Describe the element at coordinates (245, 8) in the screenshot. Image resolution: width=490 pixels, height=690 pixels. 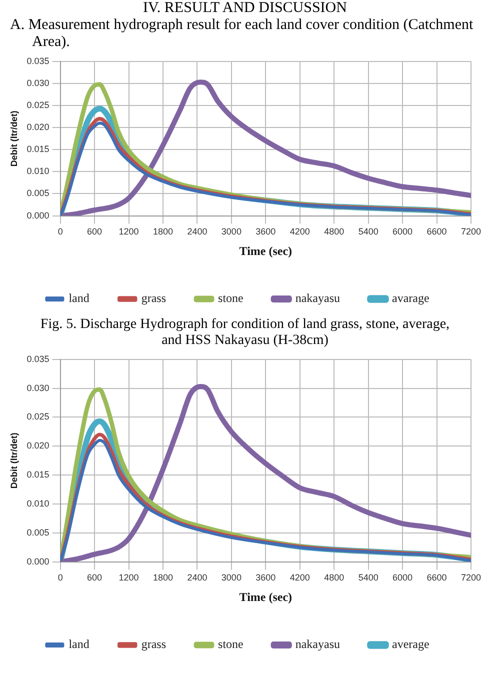
I see `chart-title: IV. RESULT AND DISCUSSION` at that location.